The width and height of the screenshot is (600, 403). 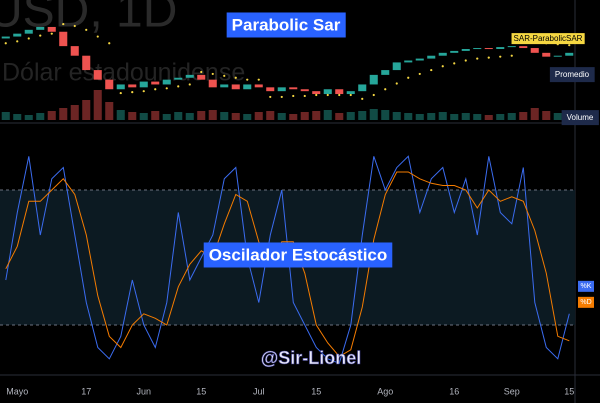 What do you see at coordinates (512, 391) in the screenshot?
I see `x-tick-label: Sep` at bounding box center [512, 391].